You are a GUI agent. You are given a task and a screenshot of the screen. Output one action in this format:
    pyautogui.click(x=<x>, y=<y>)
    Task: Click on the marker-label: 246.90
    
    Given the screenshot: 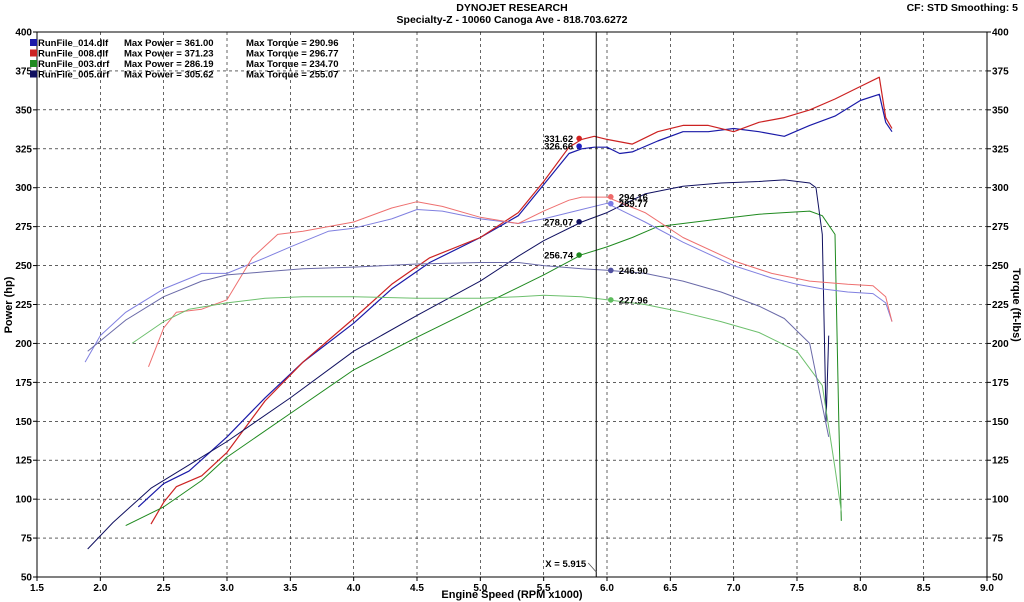 What is the action you would take?
    pyautogui.click(x=633, y=271)
    